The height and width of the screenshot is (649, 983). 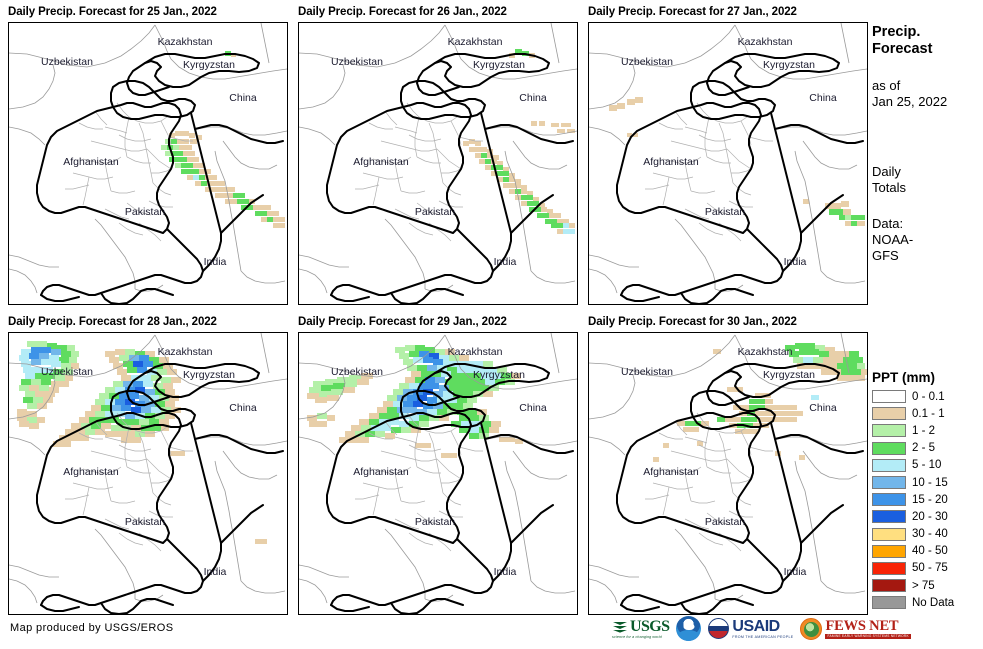 I want to click on usaid-tagline: FROM THE AMERICAN PEOPLE, so click(x=763, y=636).